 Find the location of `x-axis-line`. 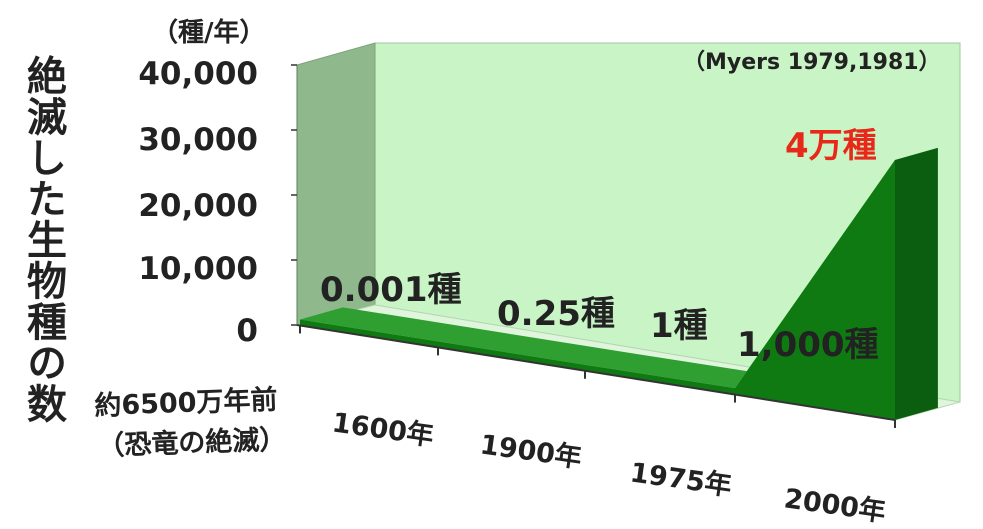

x-axis-line is located at coordinates (596, 372).